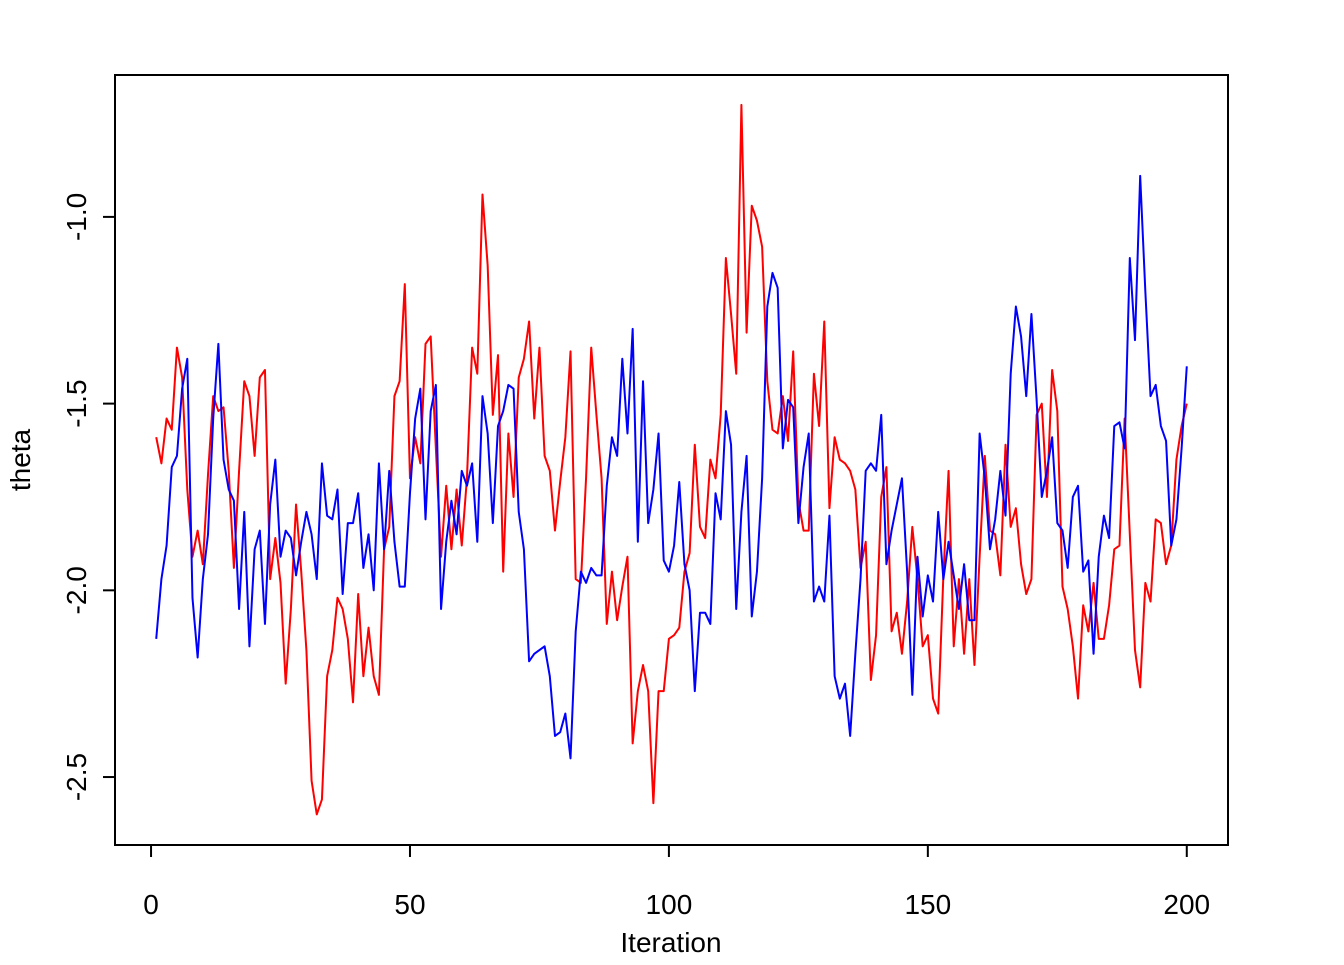 The image size is (1344, 965). What do you see at coordinates (1186, 904) in the screenshot?
I see `x-tick-label: 200` at bounding box center [1186, 904].